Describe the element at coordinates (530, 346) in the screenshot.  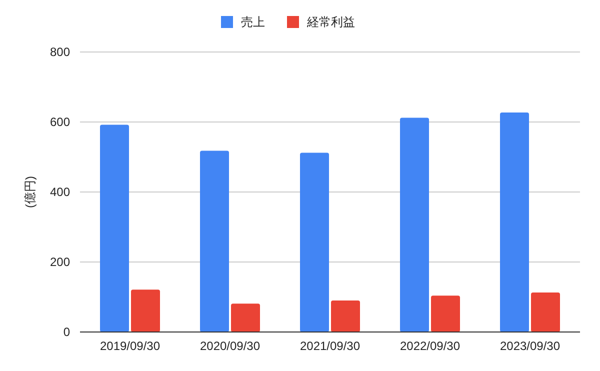
I see `x-tick-label: 2023/09/30` at that location.